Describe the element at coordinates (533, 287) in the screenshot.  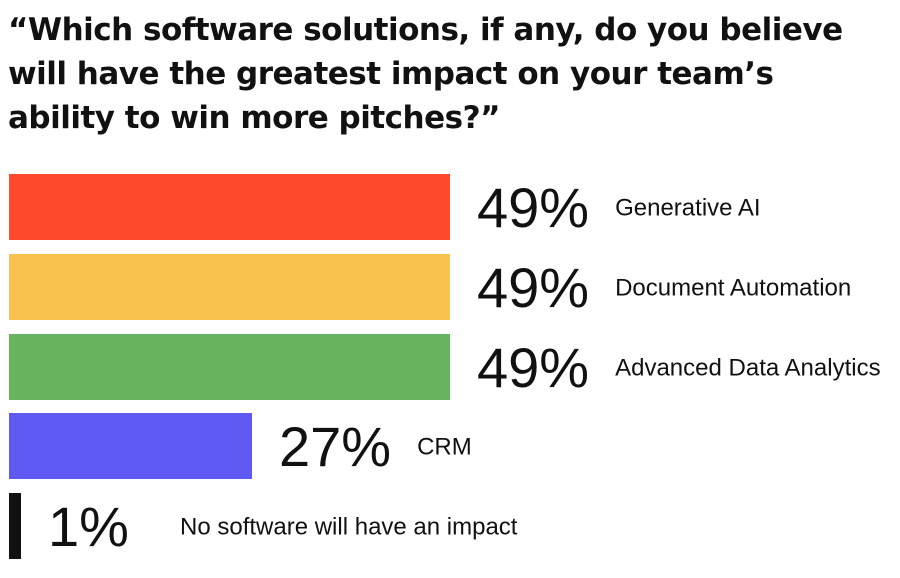
I see `value-label-document-automation: 49%` at that location.